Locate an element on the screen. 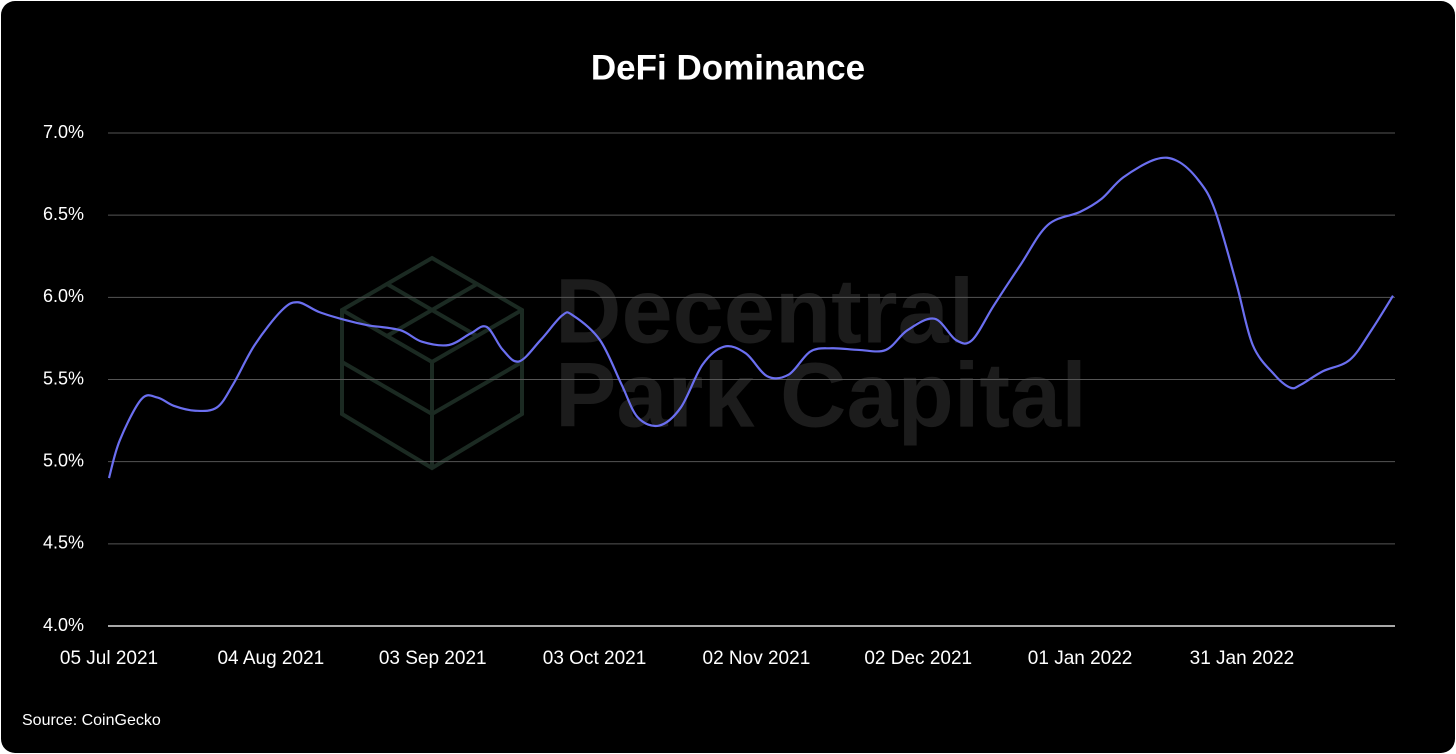  x-tick-label: 03 Sep 2021 is located at coordinates (433, 658).